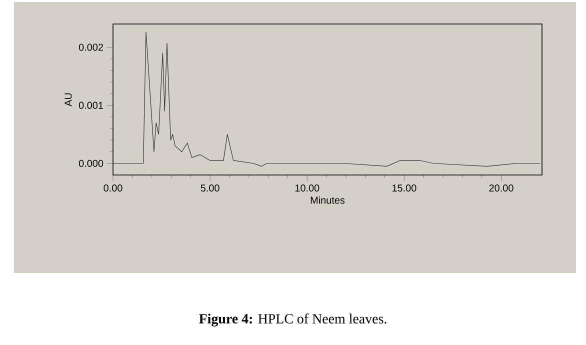 The image size is (586, 345). Describe the element at coordinates (404, 188) in the screenshot. I see `x-tick-label: 15.00` at that location.